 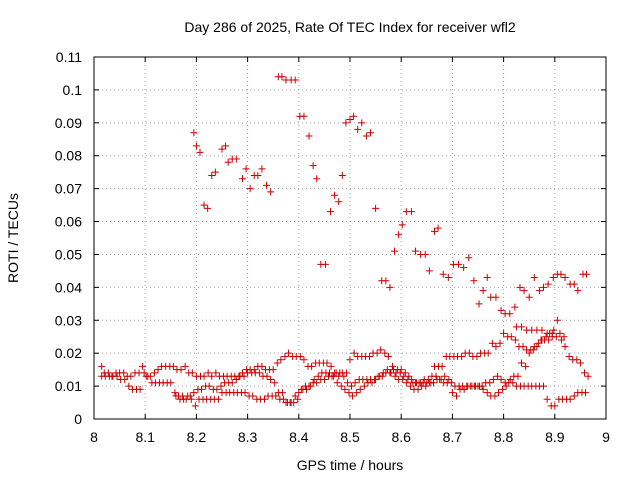 What do you see at coordinates (68, 287) in the screenshot?
I see `y-tick-label: 0.04` at bounding box center [68, 287].